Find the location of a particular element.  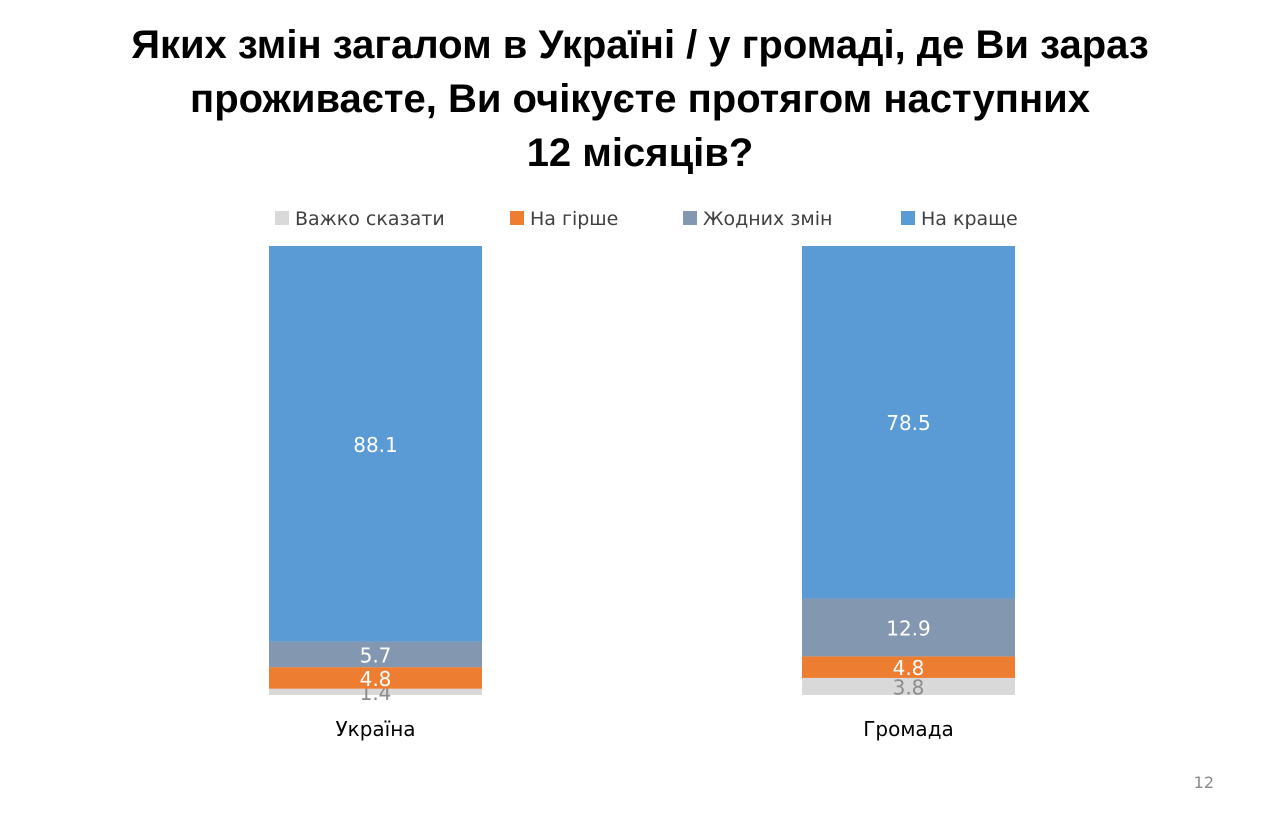

title-line-3: 12 місяців? is located at coordinates (640, 153).